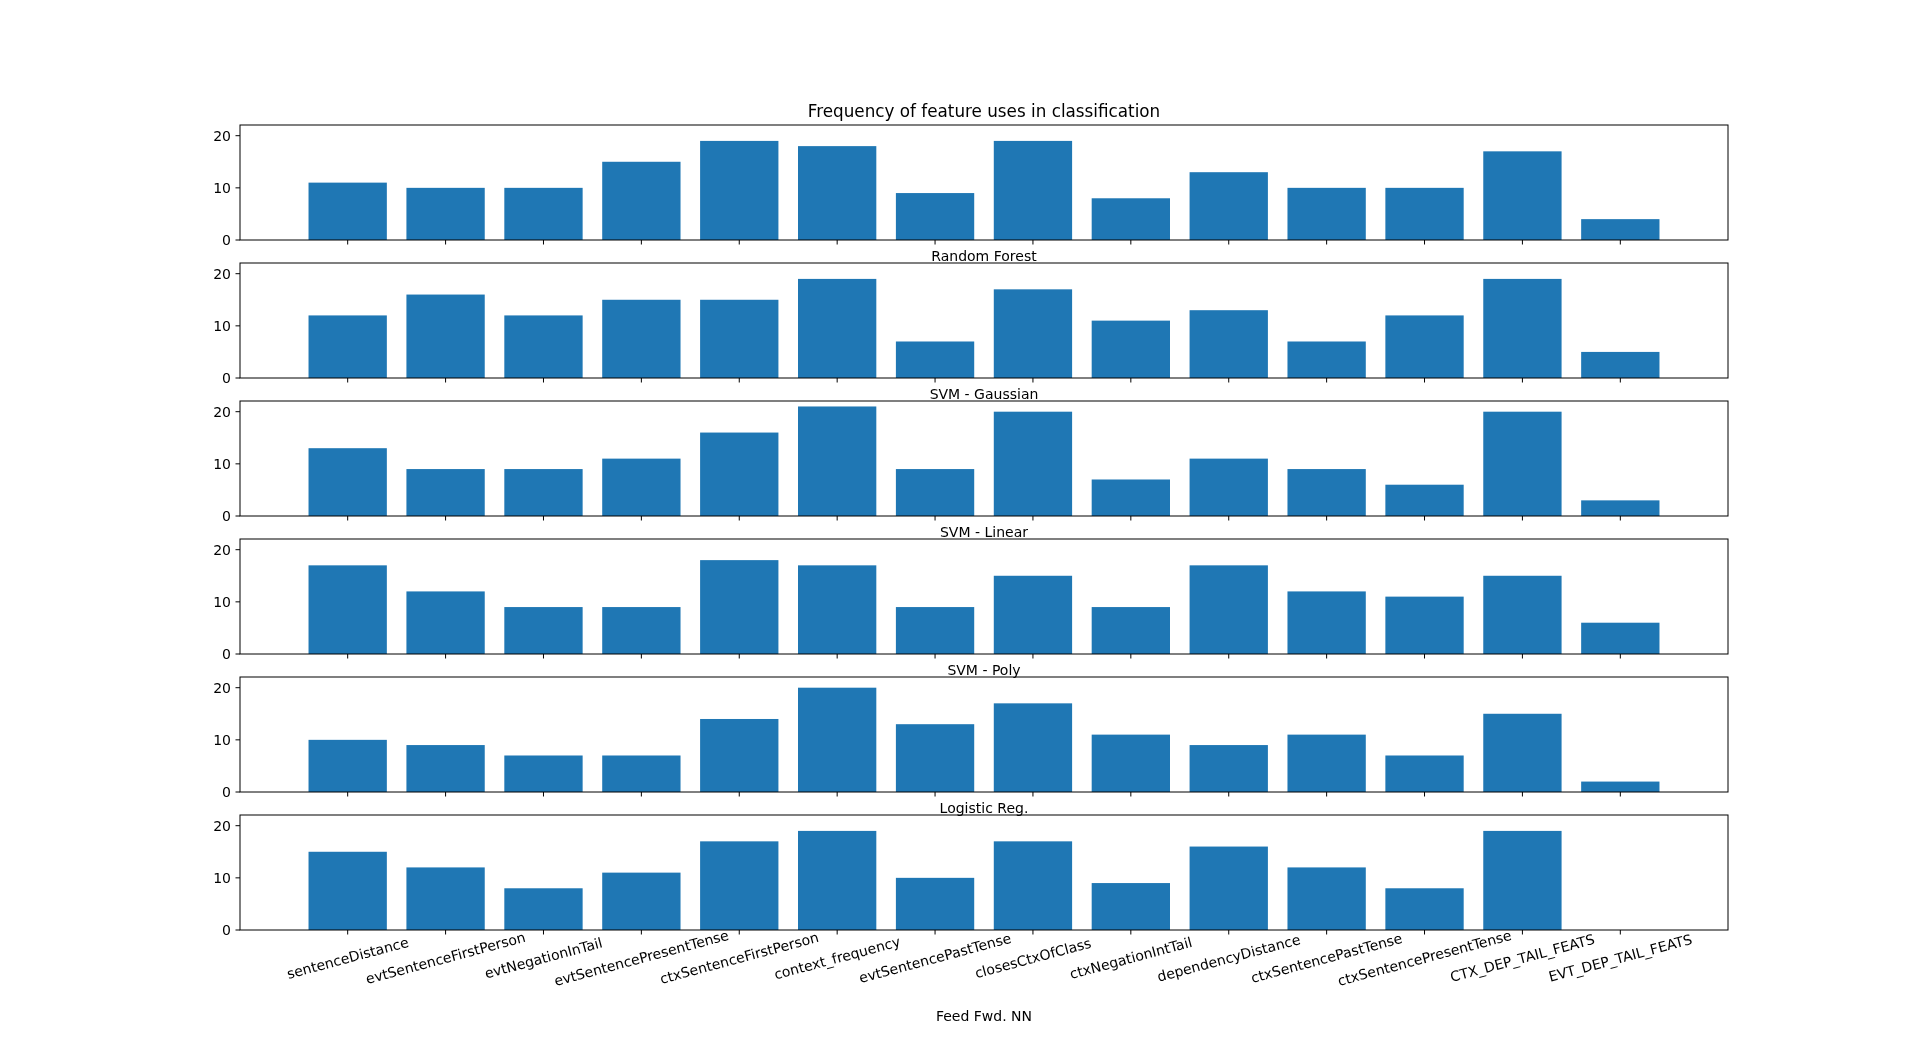 This screenshot has height=1044, width=1920. Describe the element at coordinates (984, 1015) in the screenshot. I see `x-axis-title: Feed Fwd. NN` at that location.